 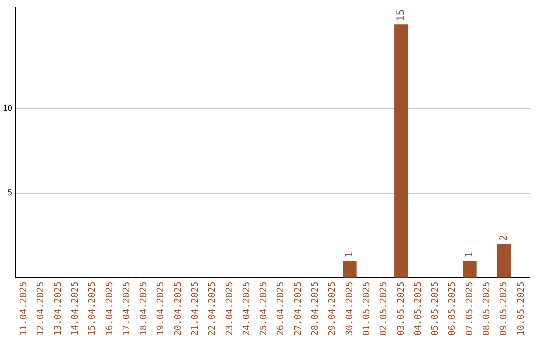 I want to click on x-tick-label: 22.04.2025, so click(x=213, y=309).